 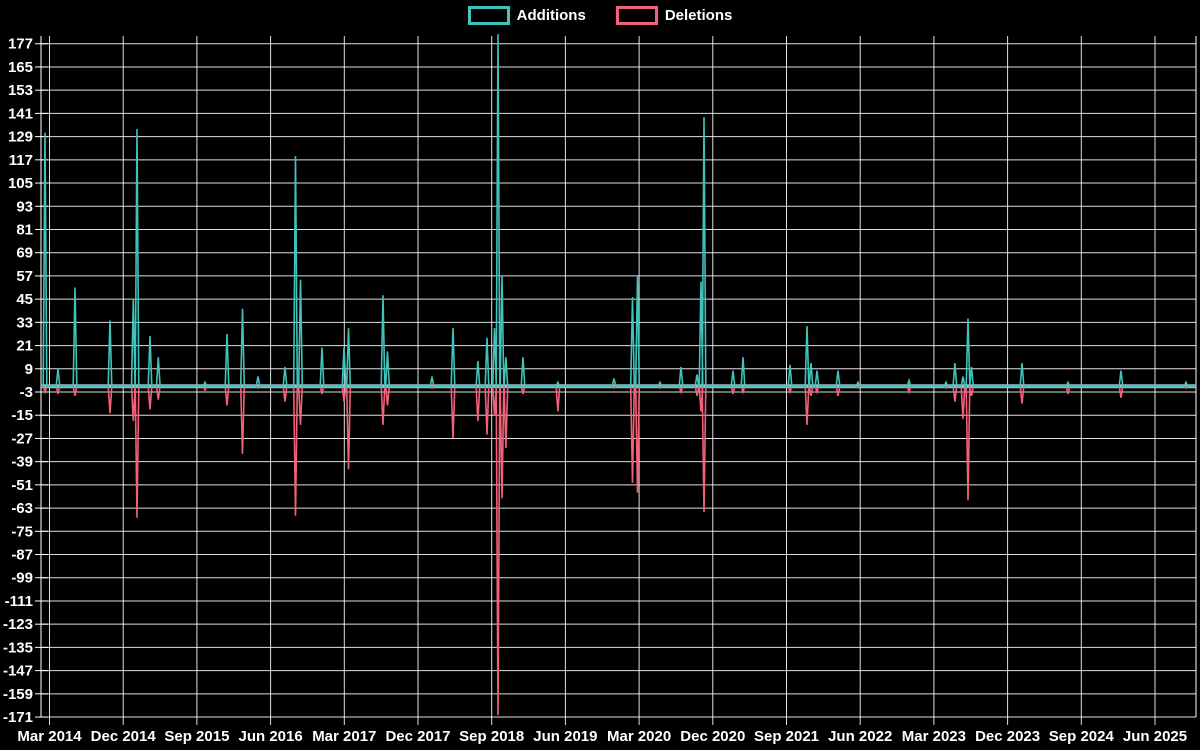 I want to click on y-tick-label: 9, so click(x=29, y=369).